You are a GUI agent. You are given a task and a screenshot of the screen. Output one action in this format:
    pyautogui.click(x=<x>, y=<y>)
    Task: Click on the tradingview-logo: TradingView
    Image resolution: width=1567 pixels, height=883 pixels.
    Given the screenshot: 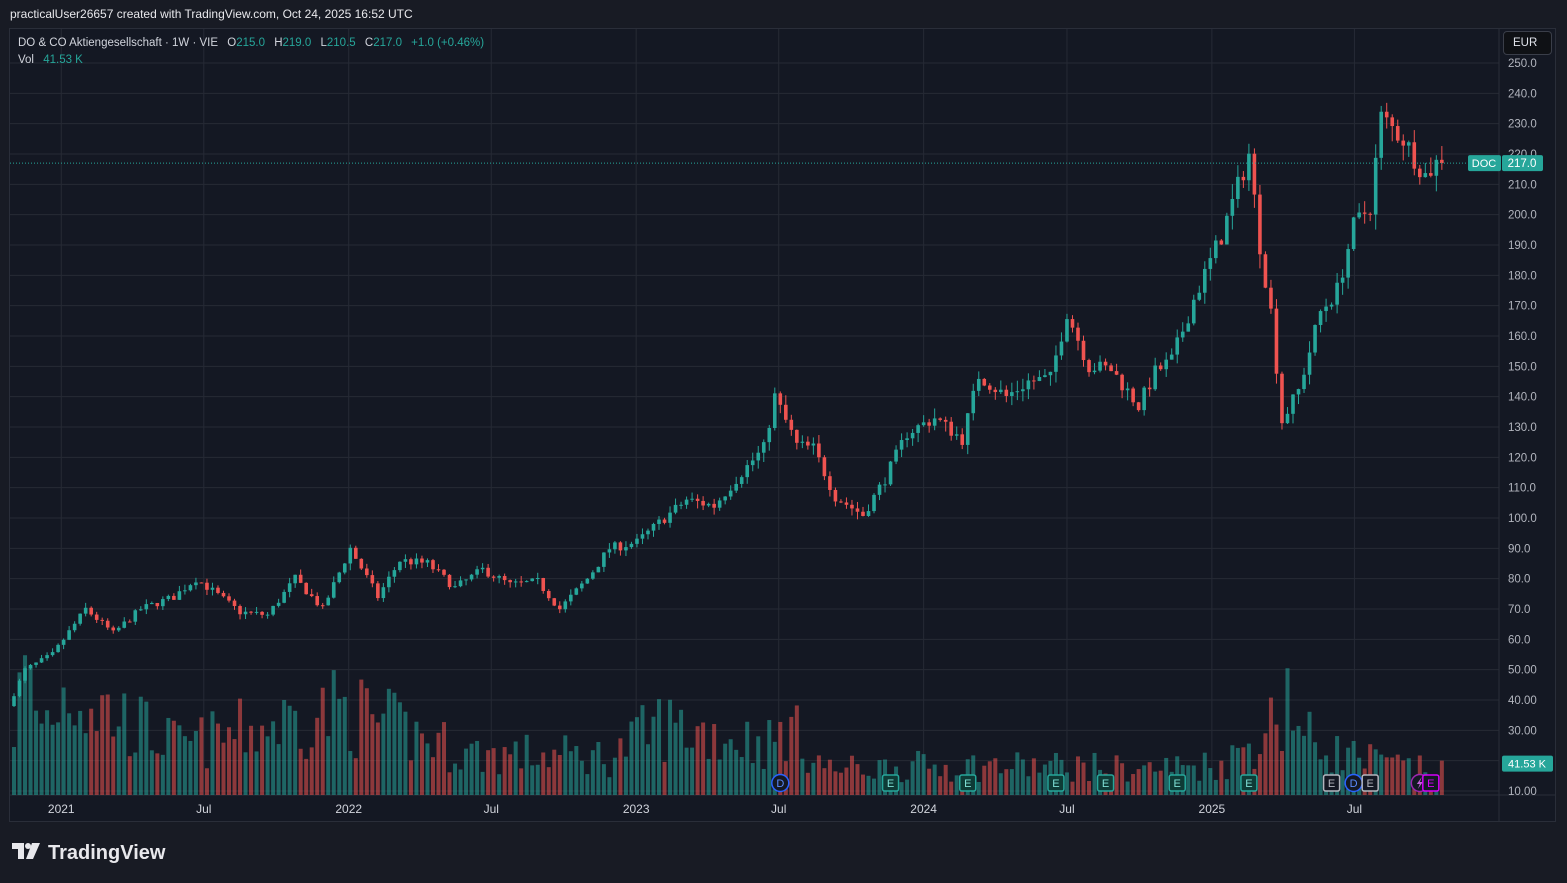 What is the action you would take?
    pyautogui.click(x=88, y=853)
    